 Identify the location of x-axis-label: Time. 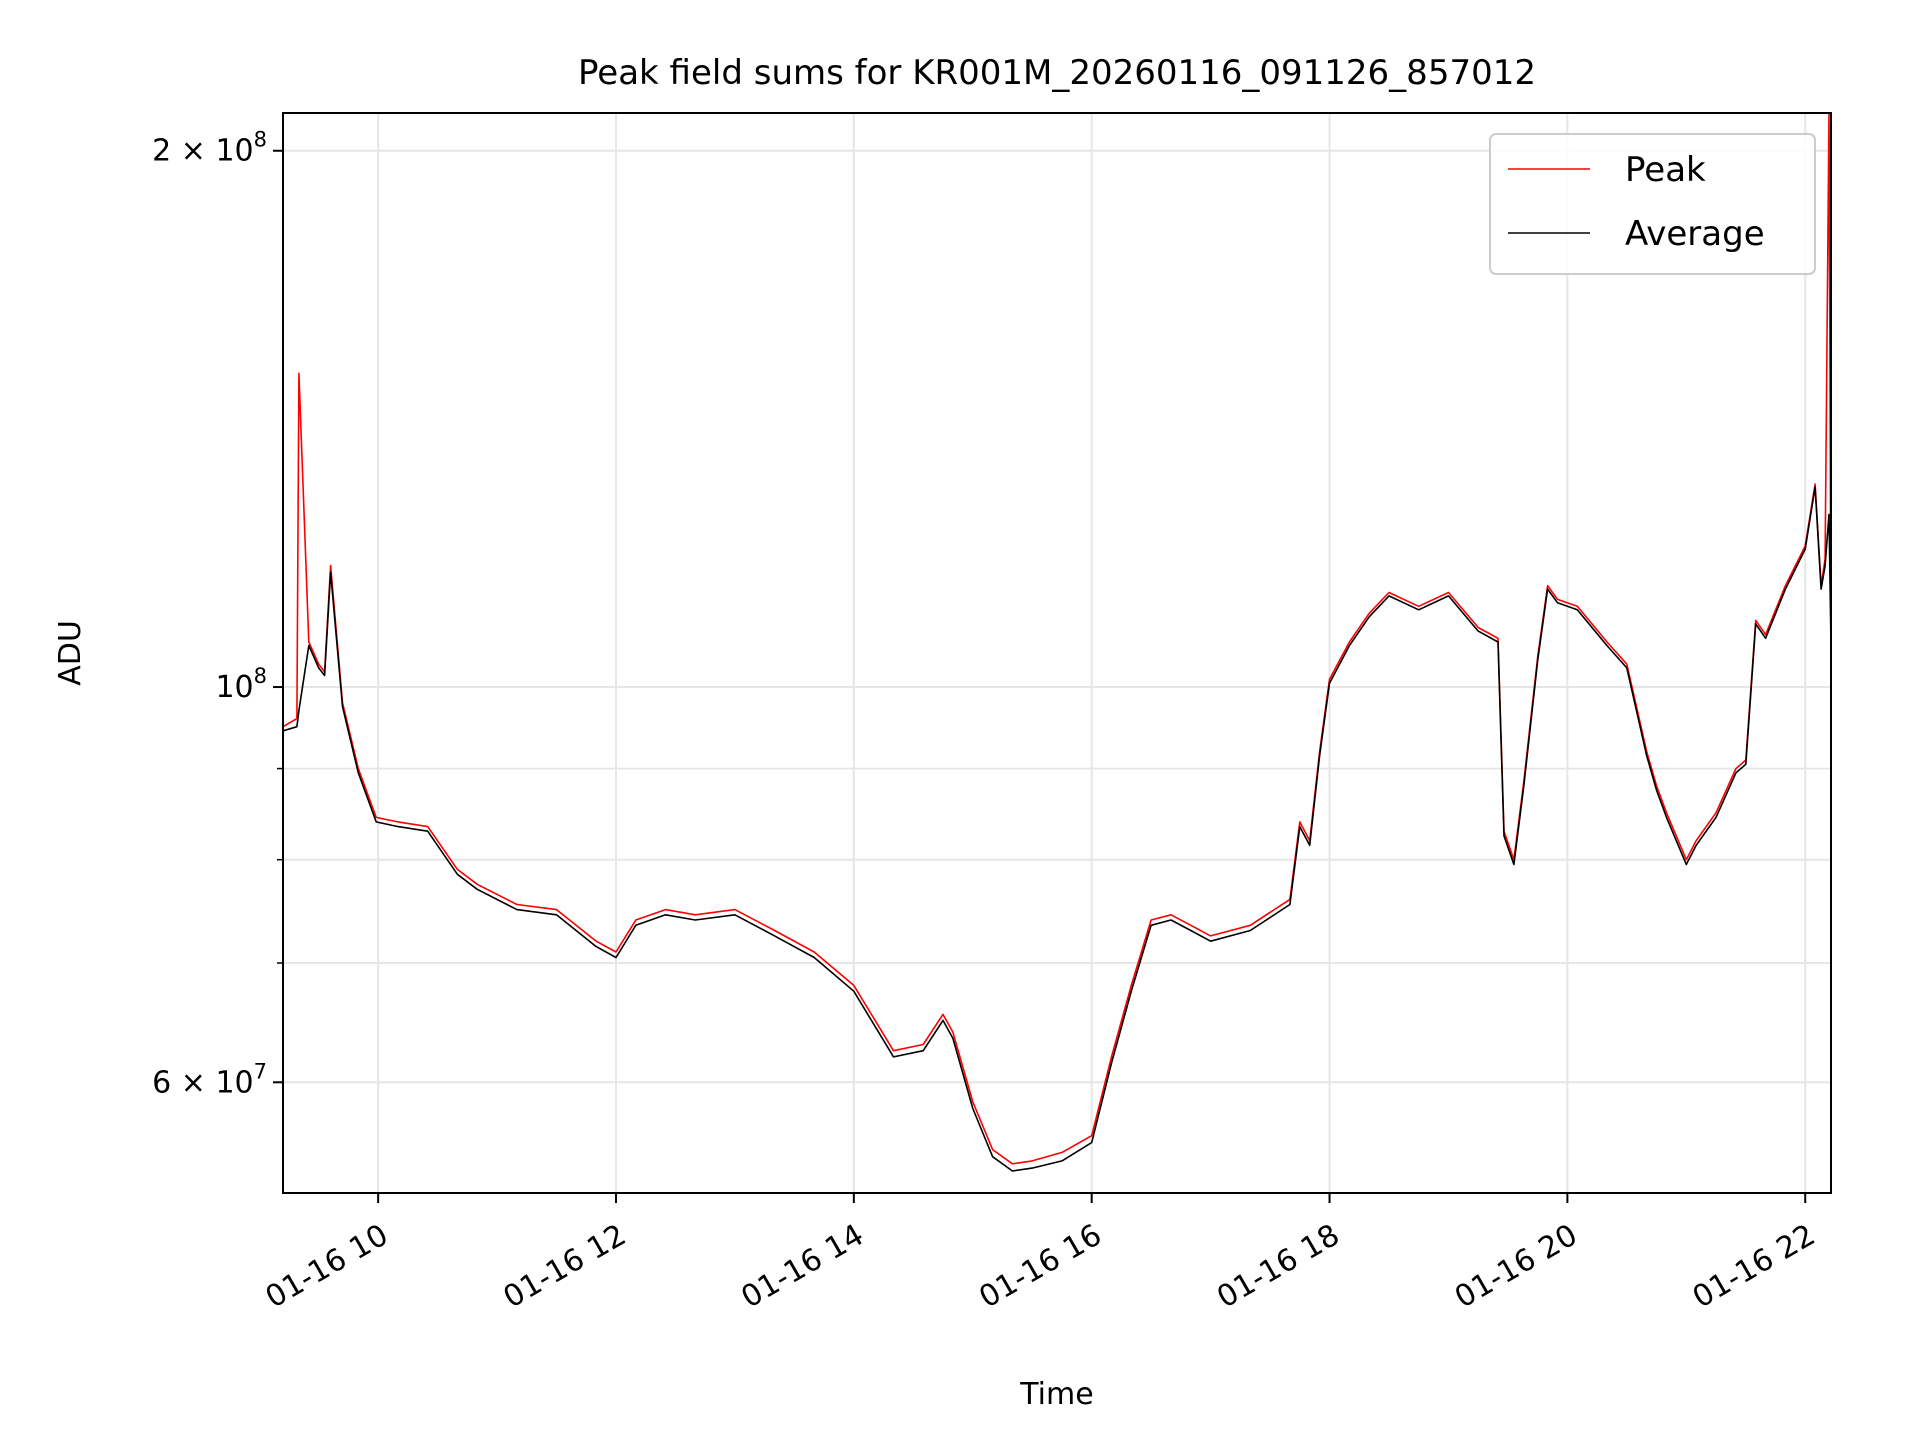
(1056, 1394).